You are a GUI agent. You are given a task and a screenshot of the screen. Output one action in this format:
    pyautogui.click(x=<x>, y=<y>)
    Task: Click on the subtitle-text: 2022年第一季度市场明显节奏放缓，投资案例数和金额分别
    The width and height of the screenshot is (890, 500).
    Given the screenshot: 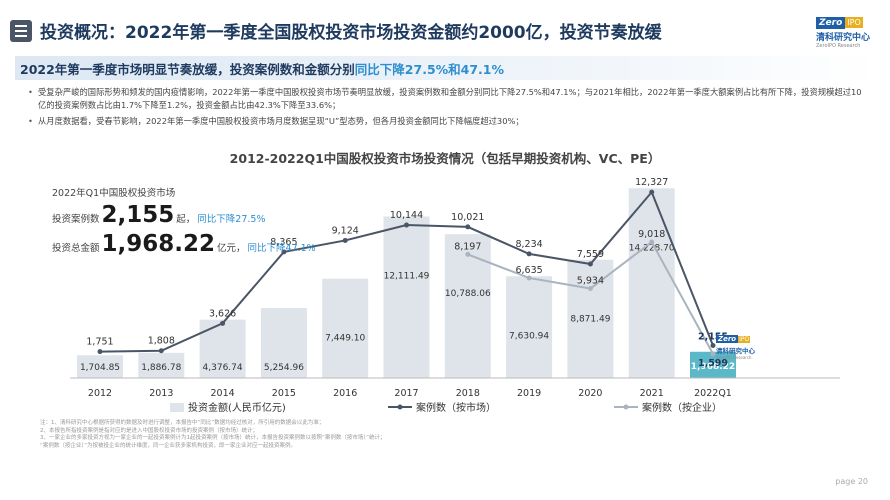 What is the action you would take?
    pyautogui.click(x=187, y=69)
    